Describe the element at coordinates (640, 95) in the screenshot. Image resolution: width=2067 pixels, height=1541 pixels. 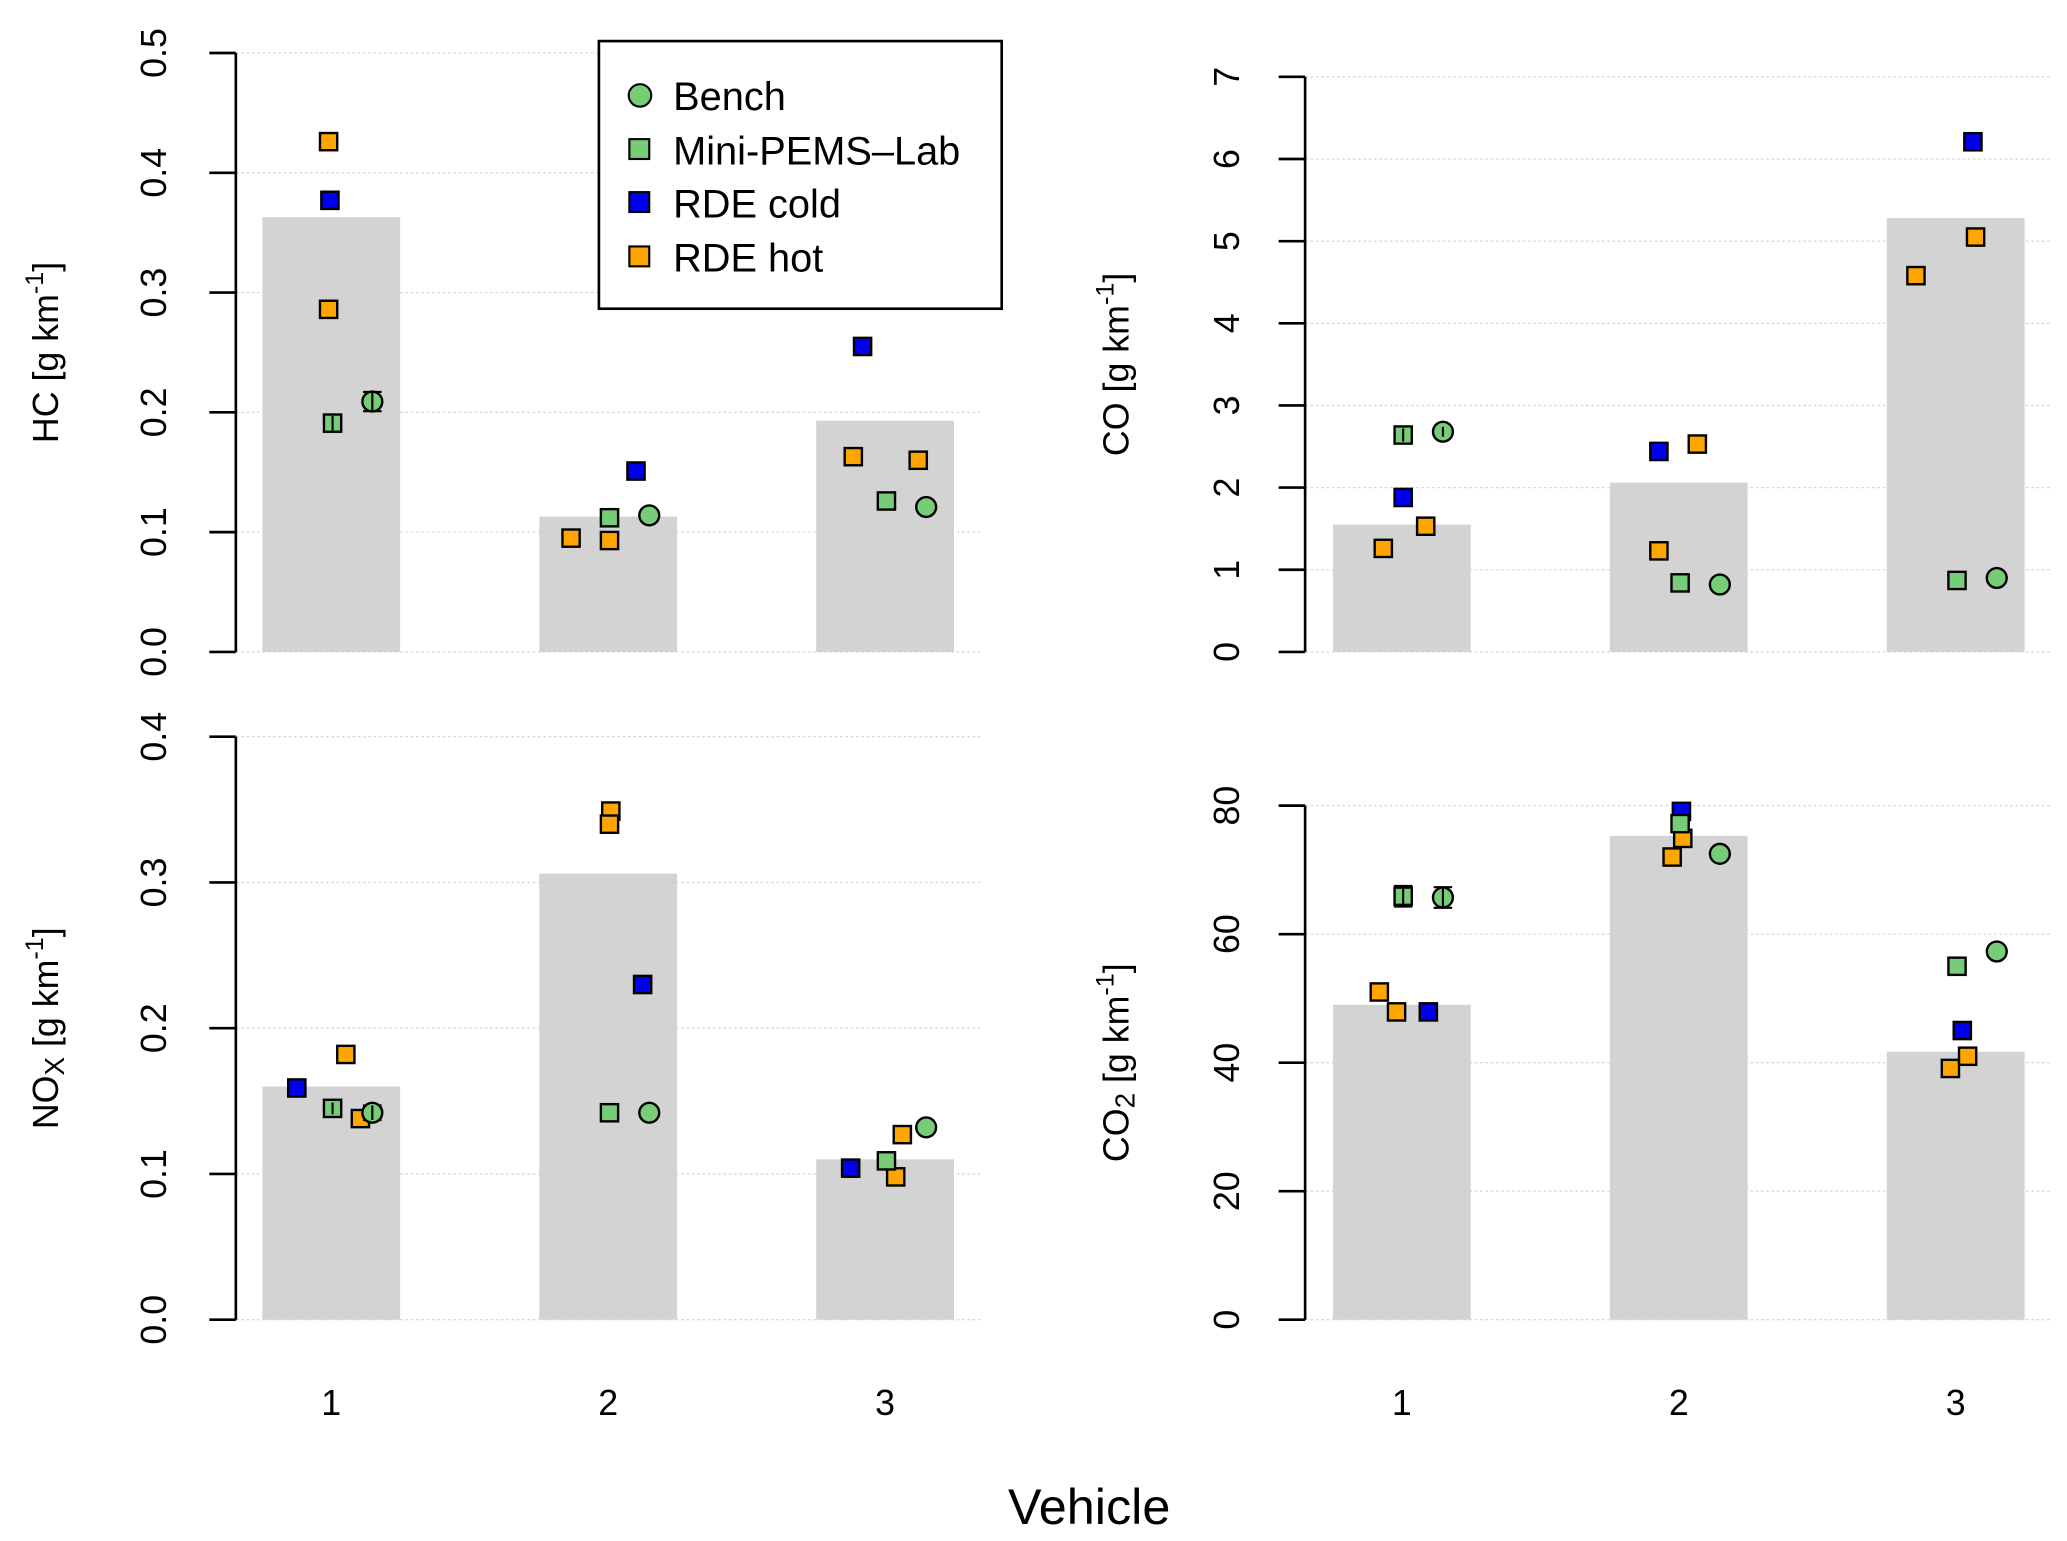
I see `legend-bench-circle-icon` at that location.